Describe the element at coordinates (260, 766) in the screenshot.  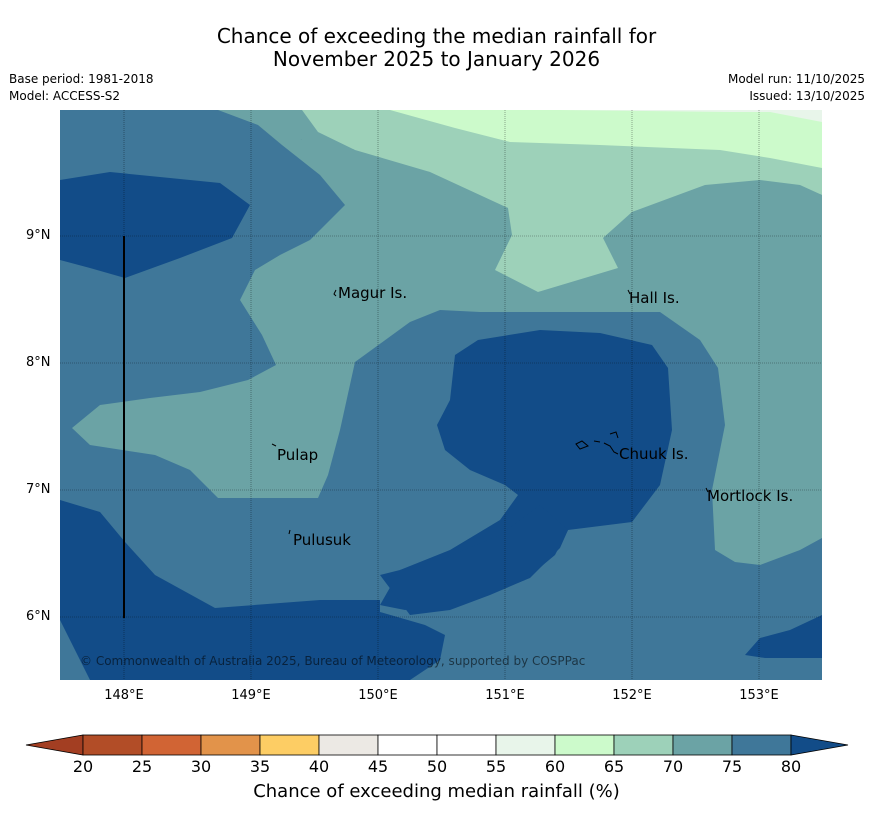
I see `colorbar-tick-label: 35` at that location.